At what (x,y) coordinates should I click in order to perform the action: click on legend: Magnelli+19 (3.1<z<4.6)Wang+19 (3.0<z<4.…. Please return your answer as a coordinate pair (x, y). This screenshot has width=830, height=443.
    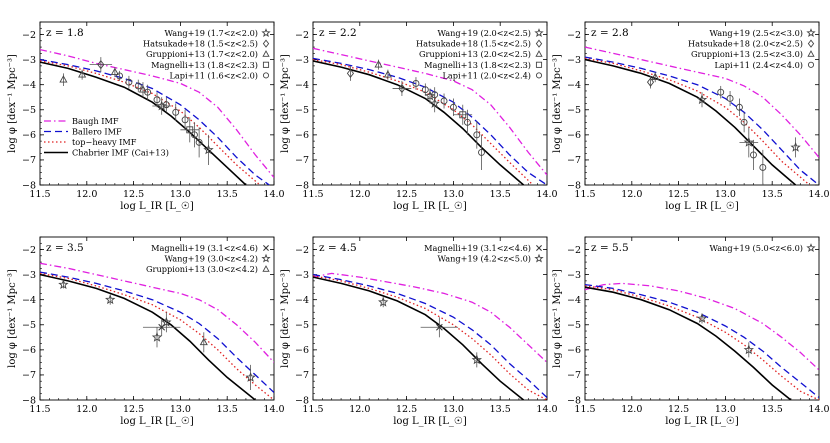
    Looking at the image, I should click on (208, 258).